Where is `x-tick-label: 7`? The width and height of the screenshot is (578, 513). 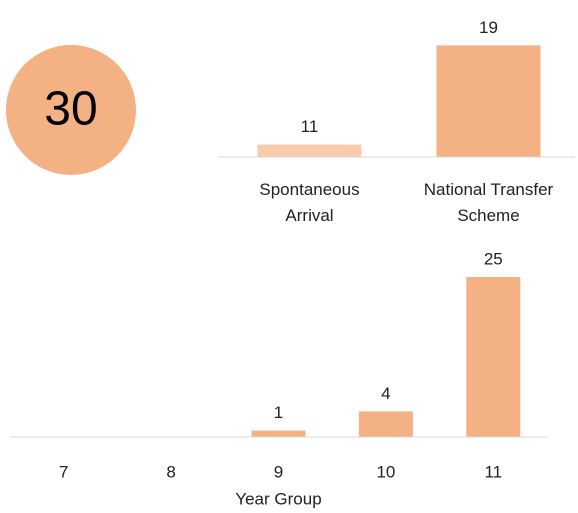
x-tick-label: 7 is located at coordinates (63, 471).